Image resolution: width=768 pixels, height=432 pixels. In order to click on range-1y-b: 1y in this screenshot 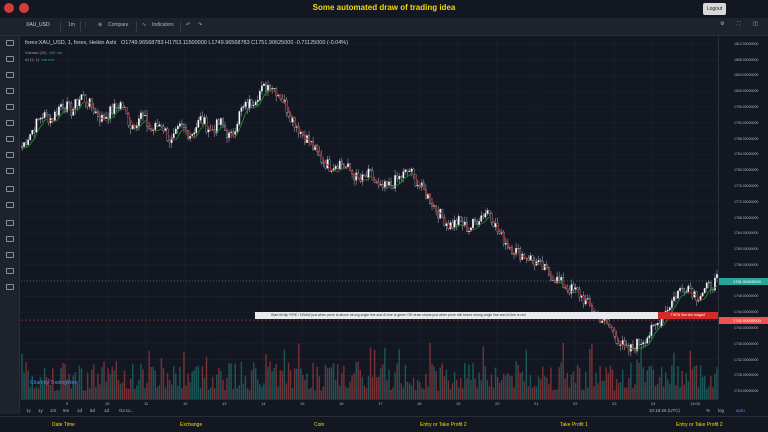, I will do `click(40, 410)`.